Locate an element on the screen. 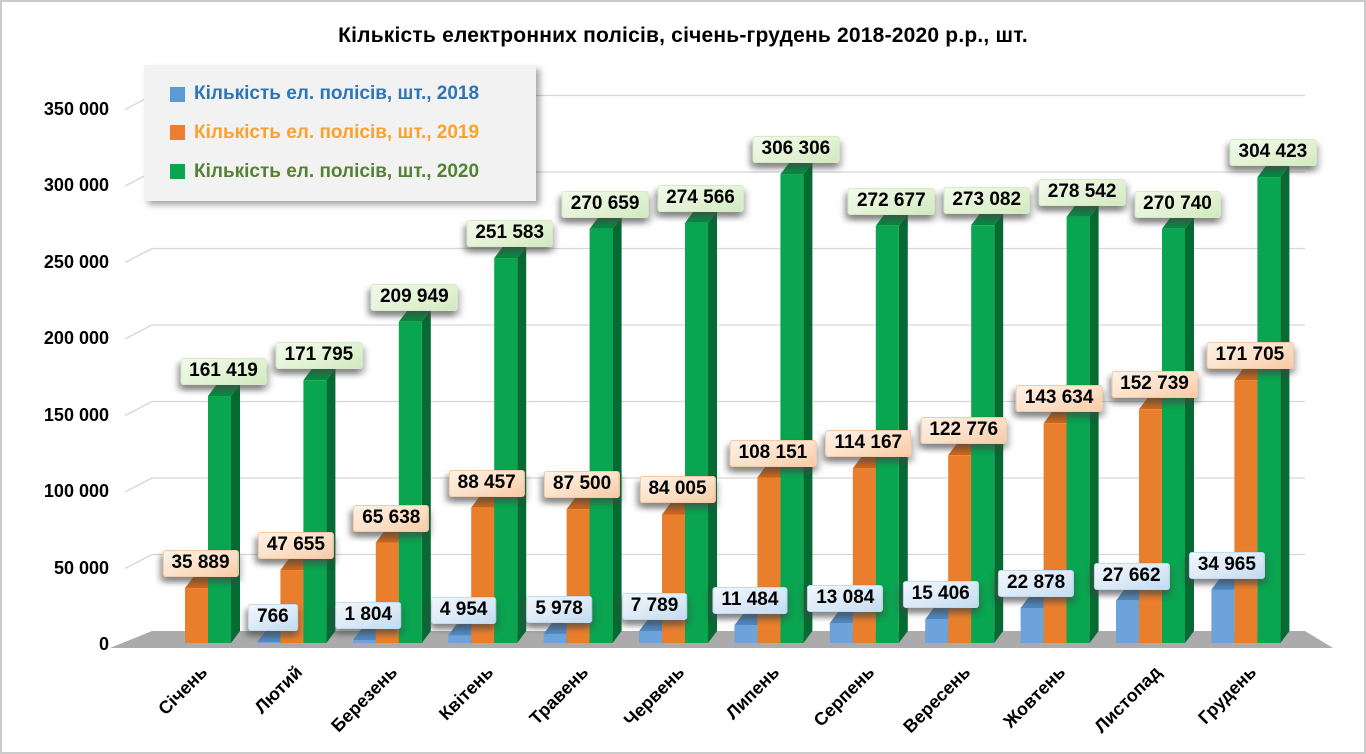 This screenshot has height=754, width=1366. bar-2018-Березень is located at coordinates (364, 641).